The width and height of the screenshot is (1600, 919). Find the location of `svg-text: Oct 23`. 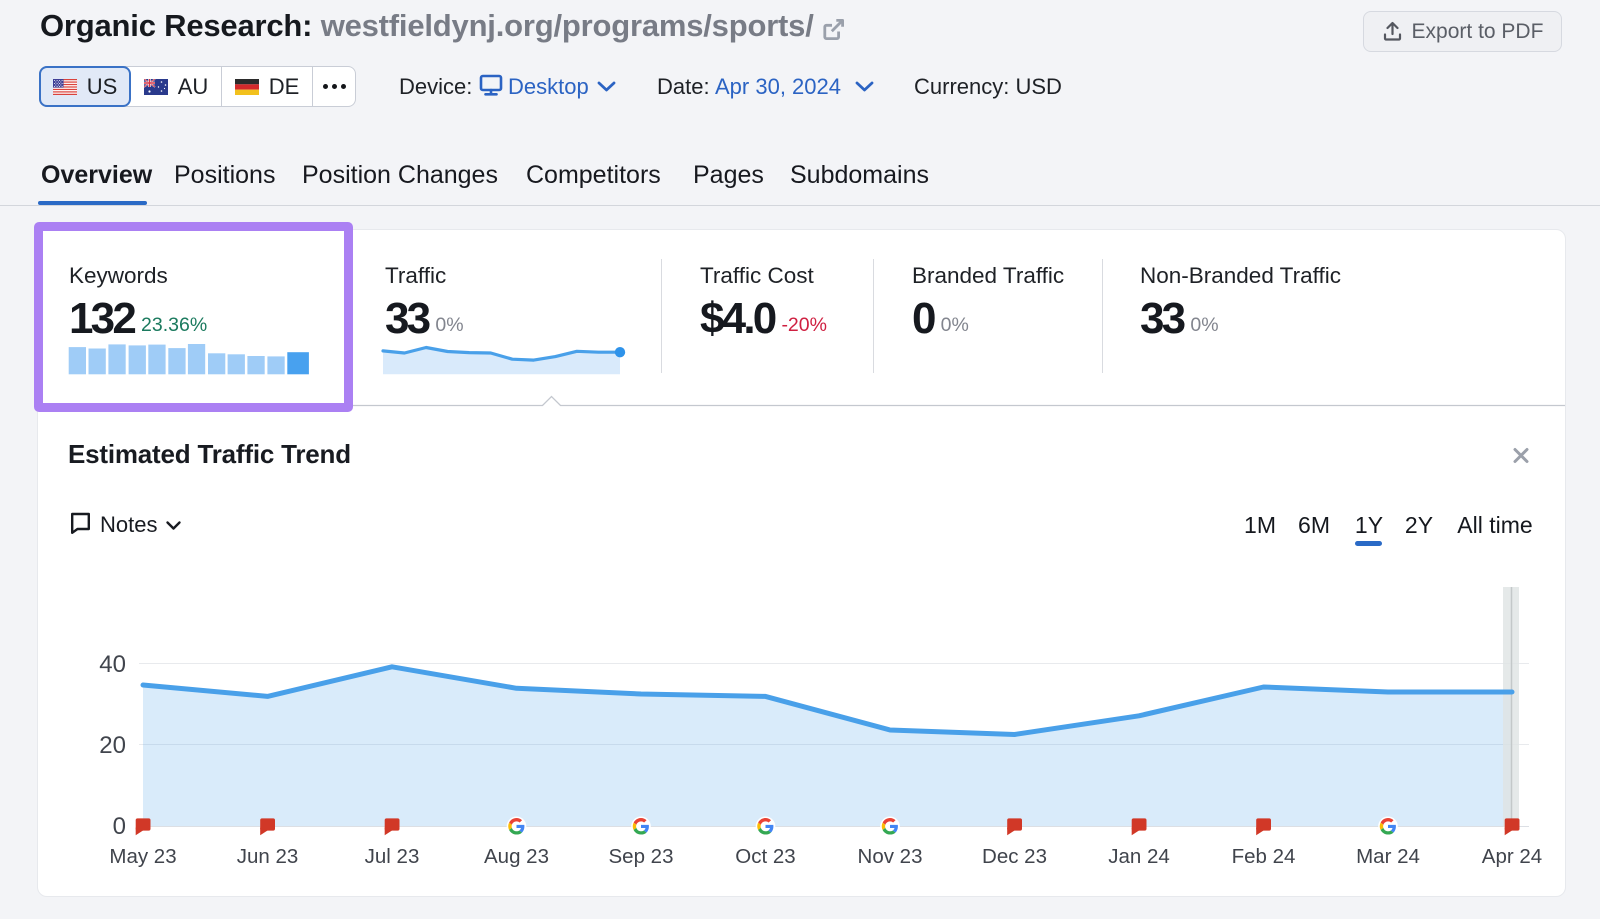

svg-text: Oct 23 is located at coordinates (765, 856).